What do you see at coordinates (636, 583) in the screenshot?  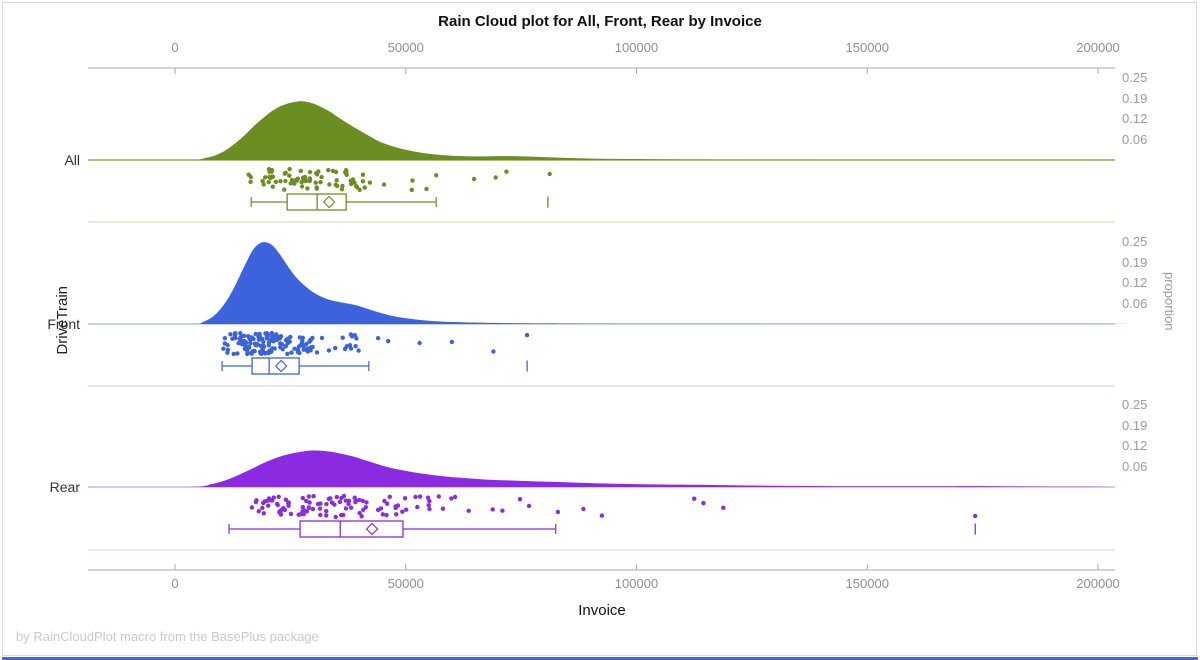 I see `bottom-axis-tick-label: 100000` at bounding box center [636, 583].